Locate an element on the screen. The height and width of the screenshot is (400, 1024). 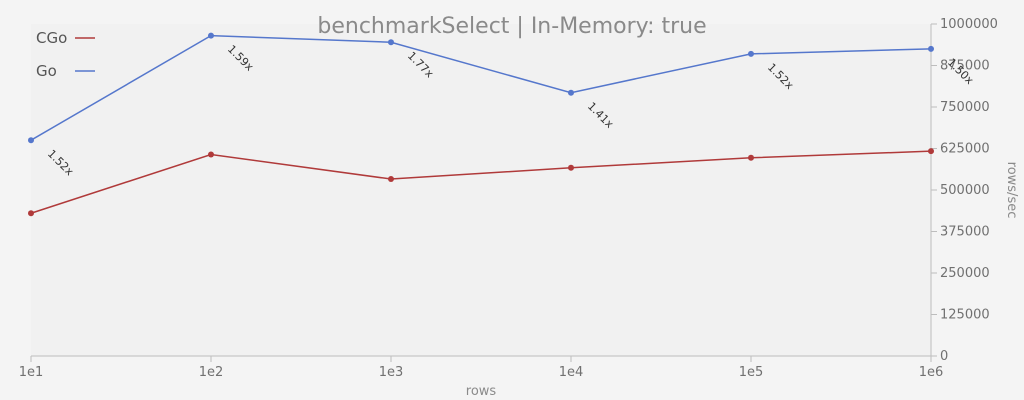
y-tick-label: 1000000 is located at coordinates (969, 24).